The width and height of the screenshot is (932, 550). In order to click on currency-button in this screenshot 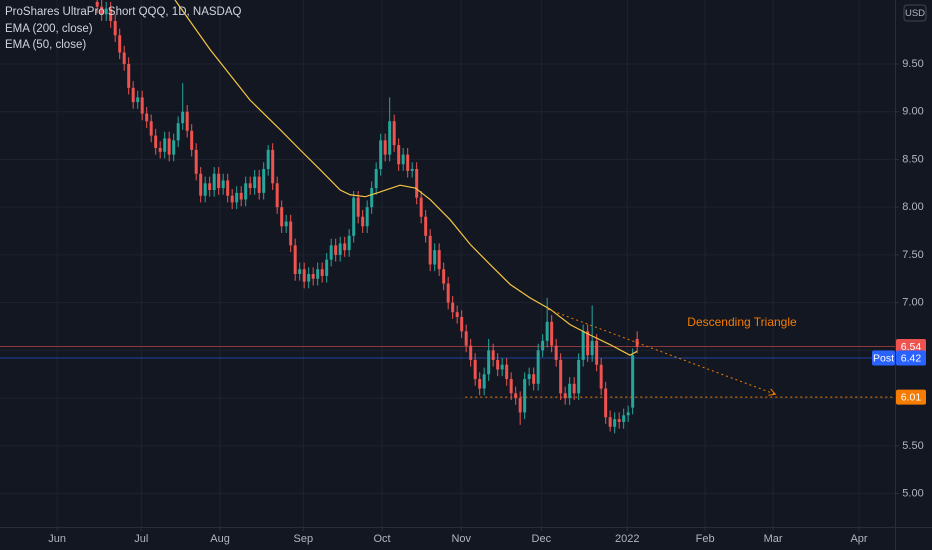, I will do `click(915, 13)`.